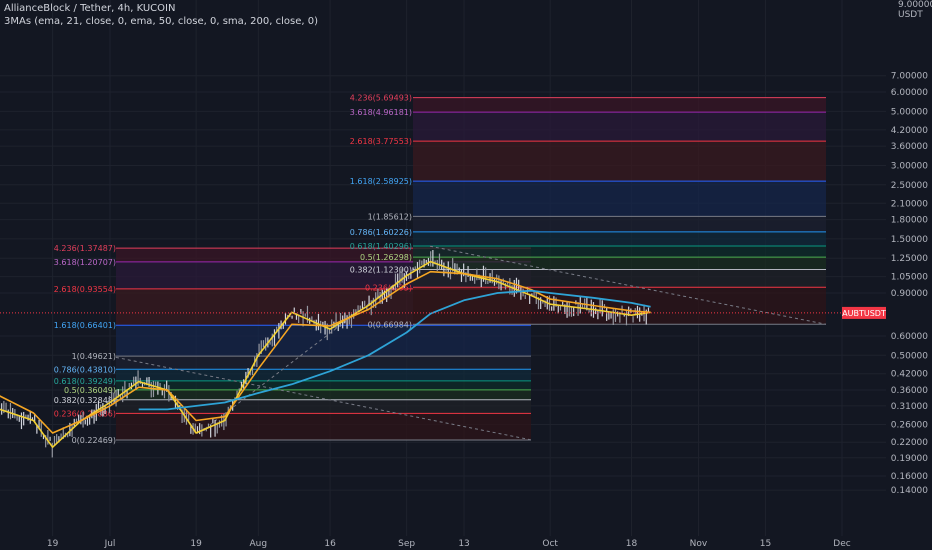 The width and height of the screenshot is (932, 550). I want to click on fib-level-label: 0(0.22469), so click(94, 440).